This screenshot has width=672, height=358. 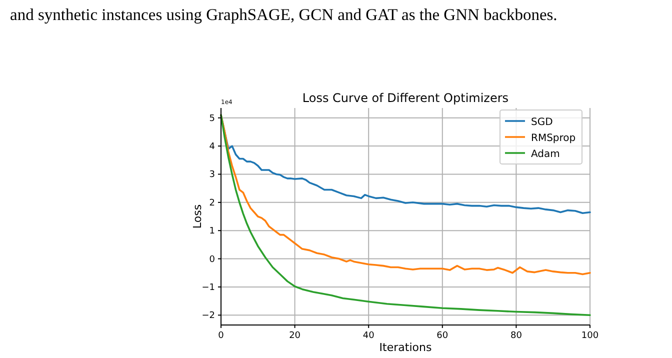 I want to click on x-tick-label: 0, so click(x=221, y=336).